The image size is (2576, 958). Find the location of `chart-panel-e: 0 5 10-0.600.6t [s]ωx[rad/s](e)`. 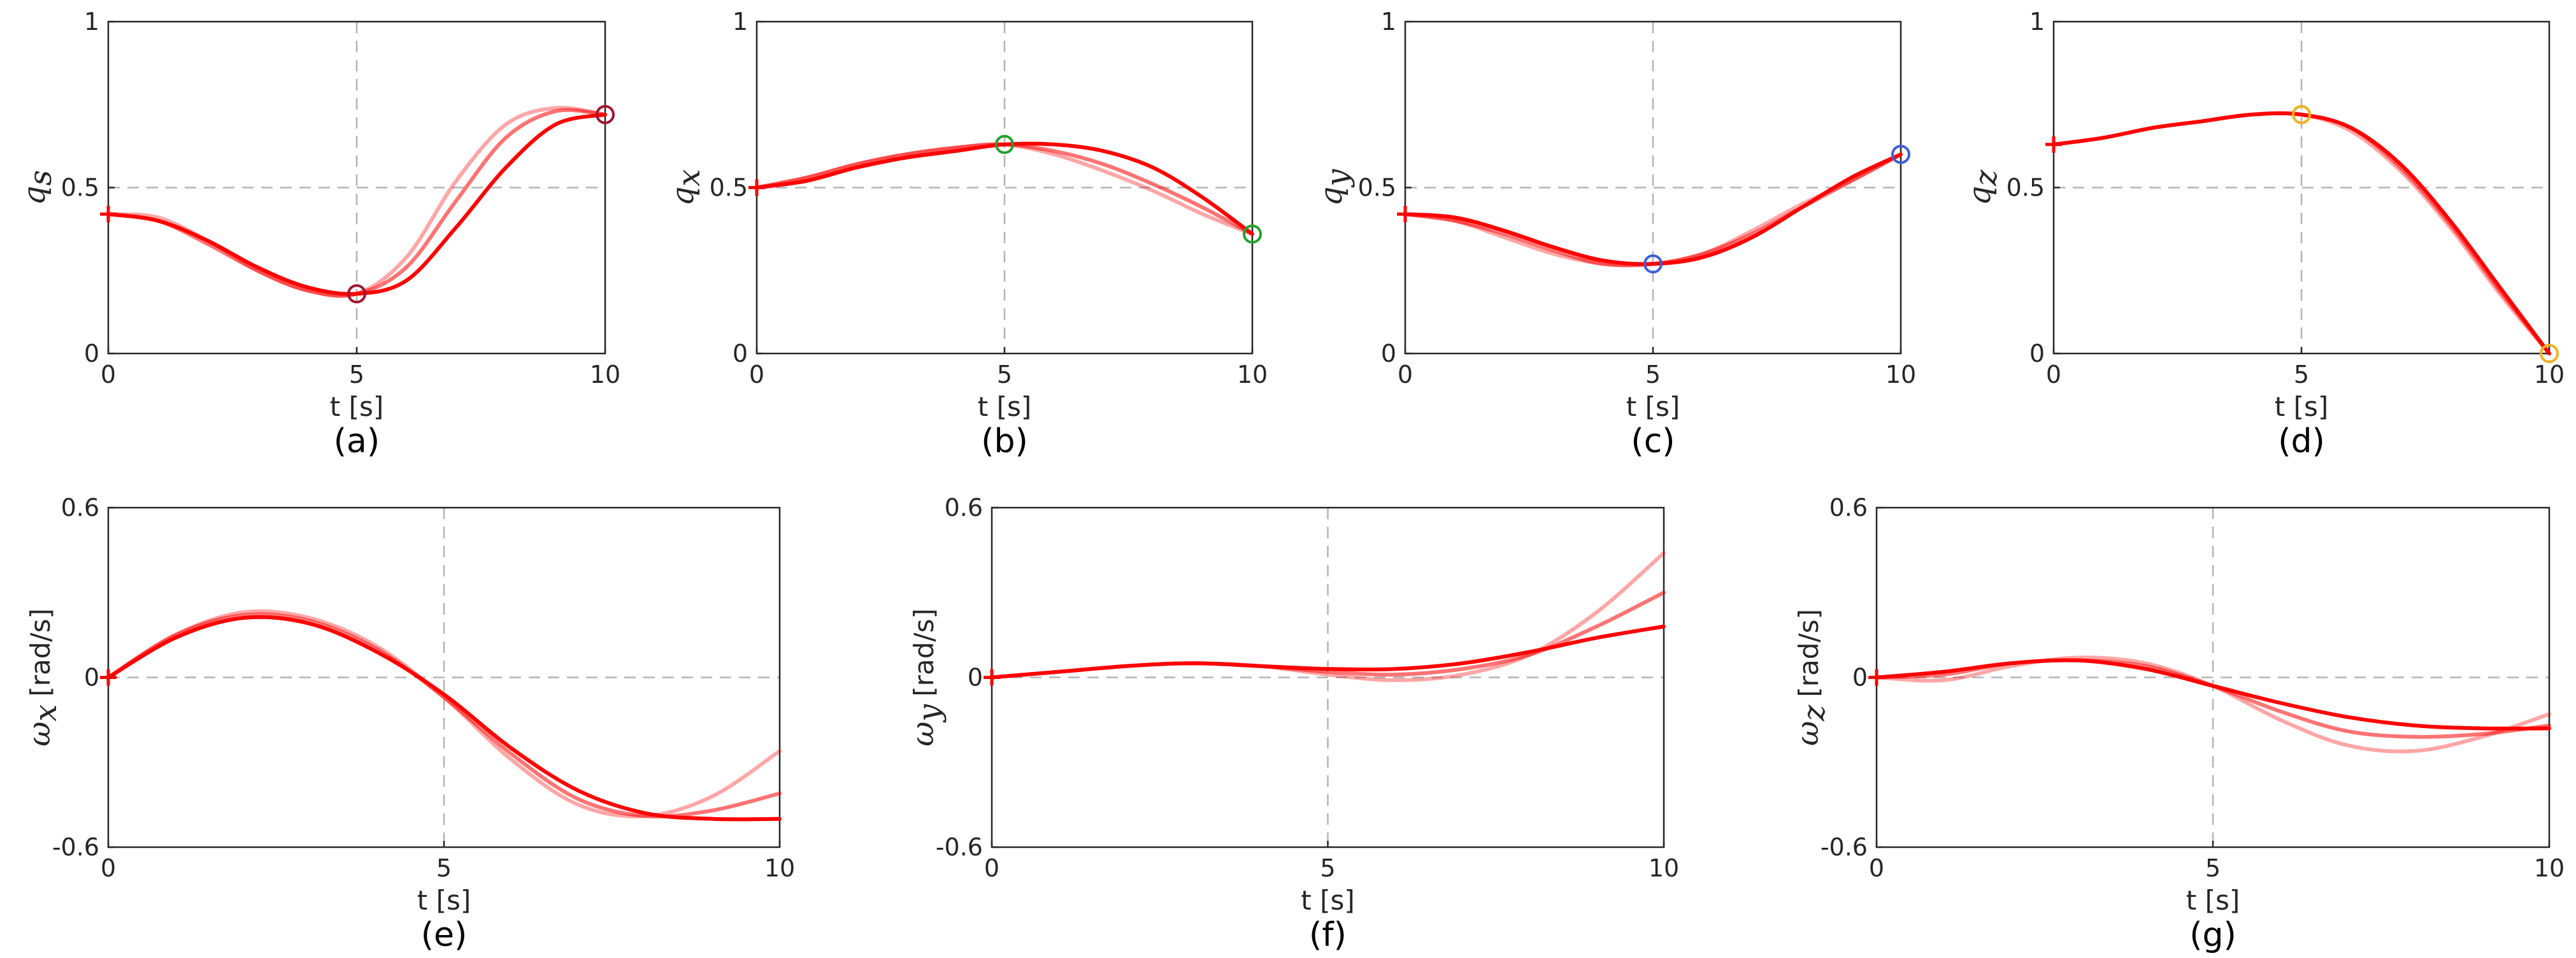

chart-panel-e: 0 5 10-0.600.6t [s]ωx[rad/s](e) is located at coordinates (408, 724).